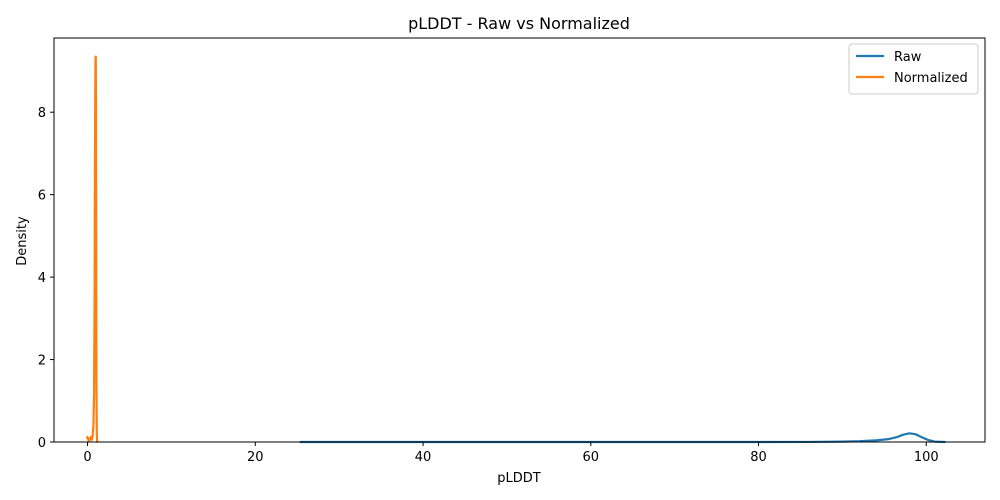  Describe the element at coordinates (255, 457) in the screenshot. I see `x-tick-label: 20` at that location.